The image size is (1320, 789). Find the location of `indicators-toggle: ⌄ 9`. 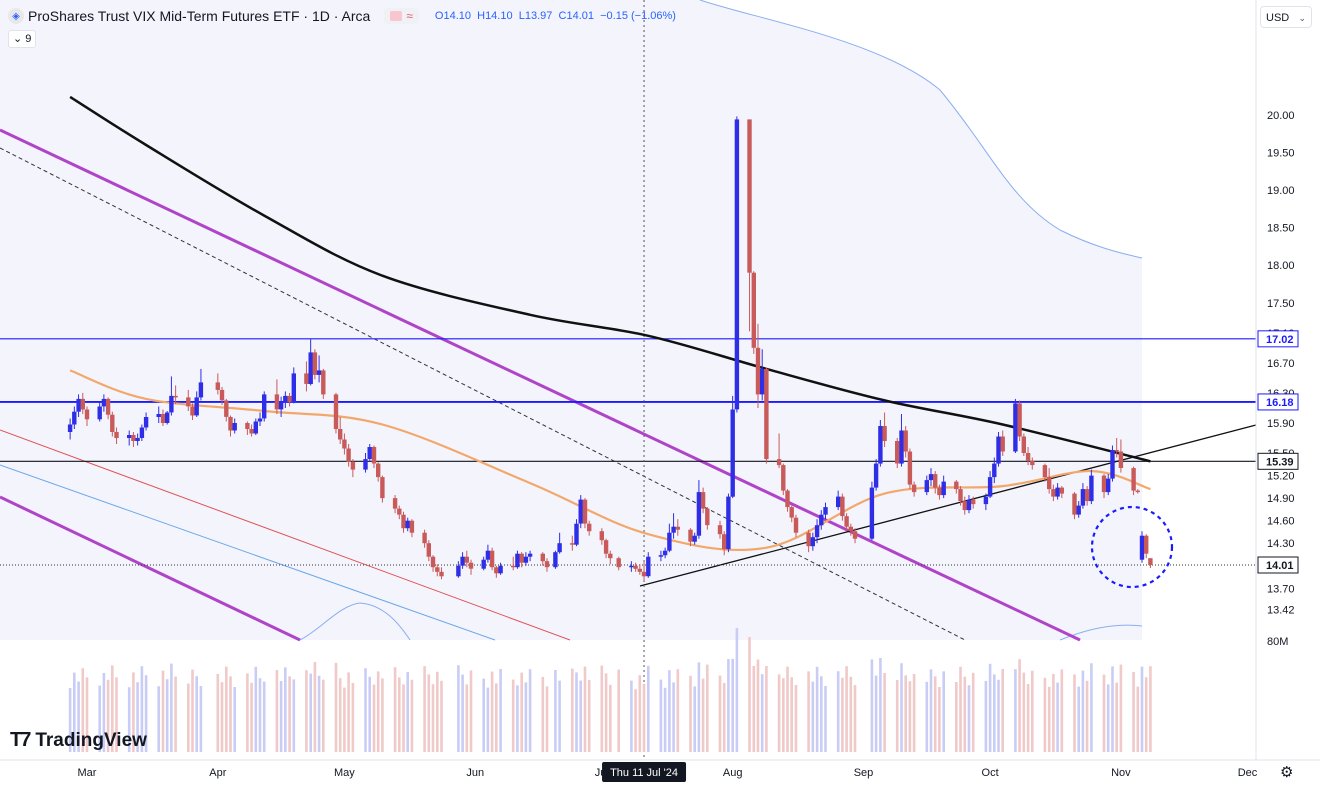

indicators-toggle: ⌄ 9 is located at coordinates (22, 39).